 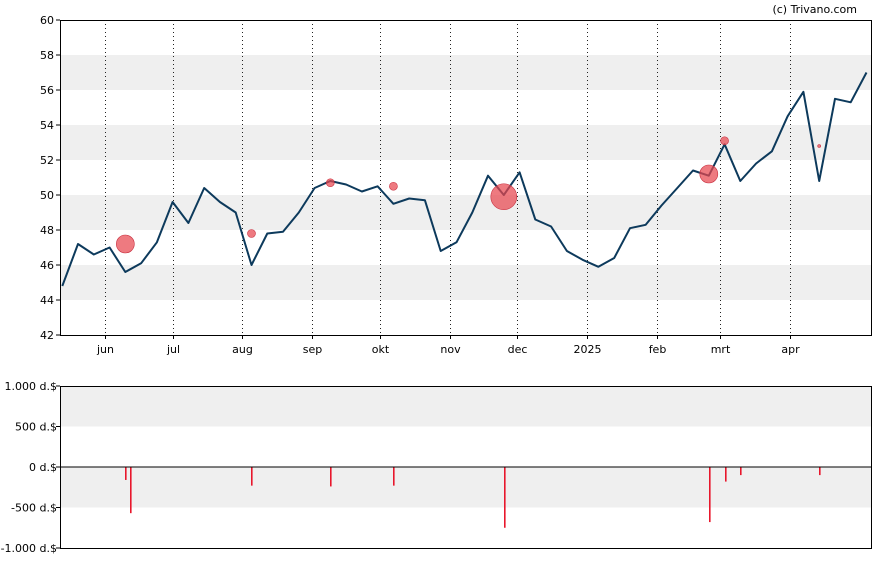 I want to click on y-tick-label: 56, so click(x=47, y=90).